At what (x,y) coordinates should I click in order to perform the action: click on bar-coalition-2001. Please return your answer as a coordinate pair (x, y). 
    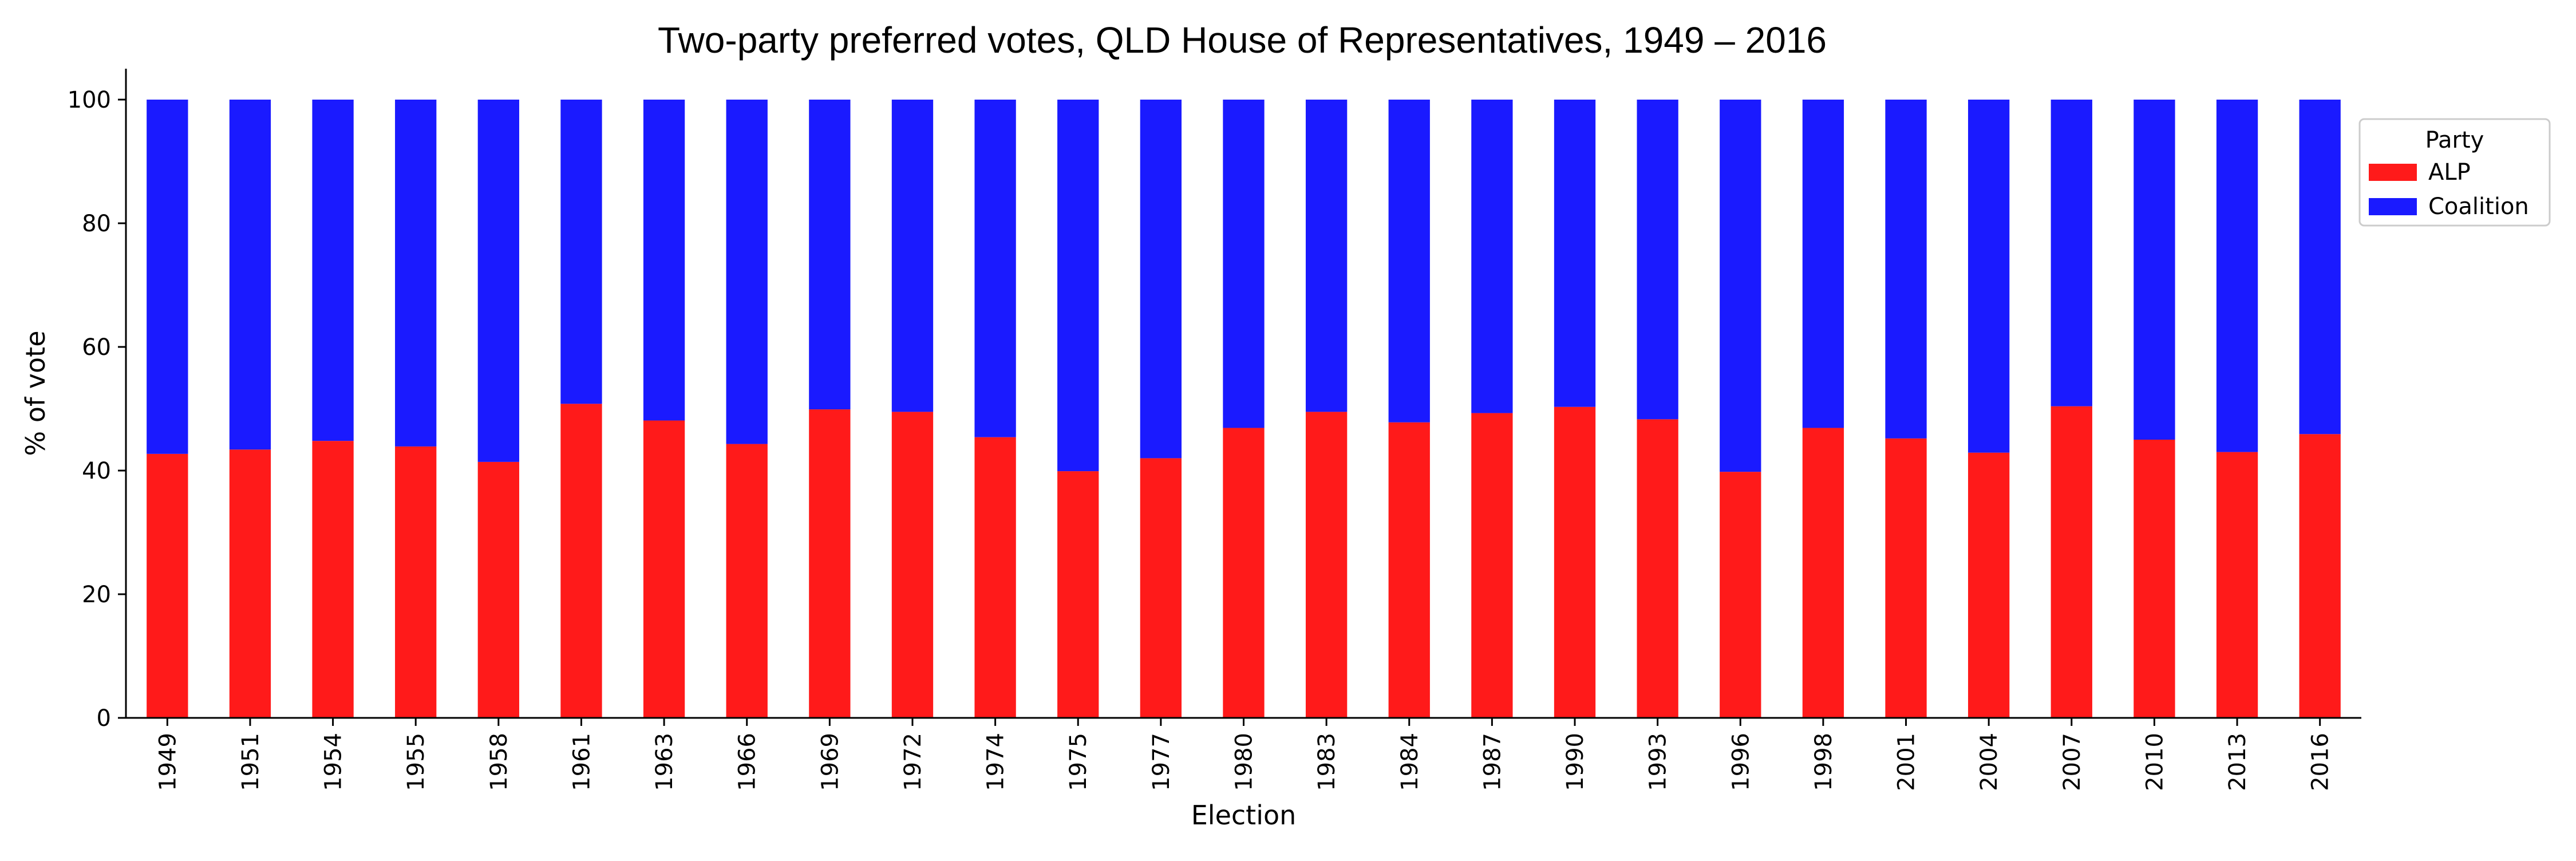
    Looking at the image, I should click on (1906, 269).